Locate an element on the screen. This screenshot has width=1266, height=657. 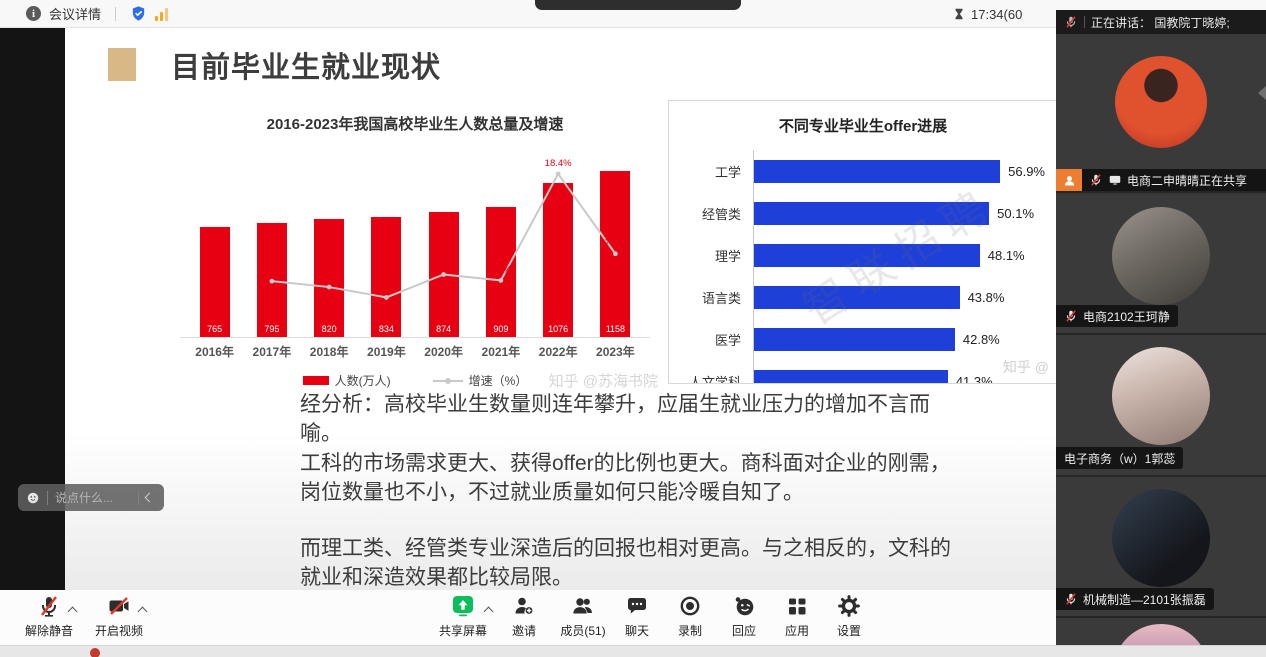
speaking-banner: 正在讲话： 国教院丁晓婷; is located at coordinates (1161, 22).